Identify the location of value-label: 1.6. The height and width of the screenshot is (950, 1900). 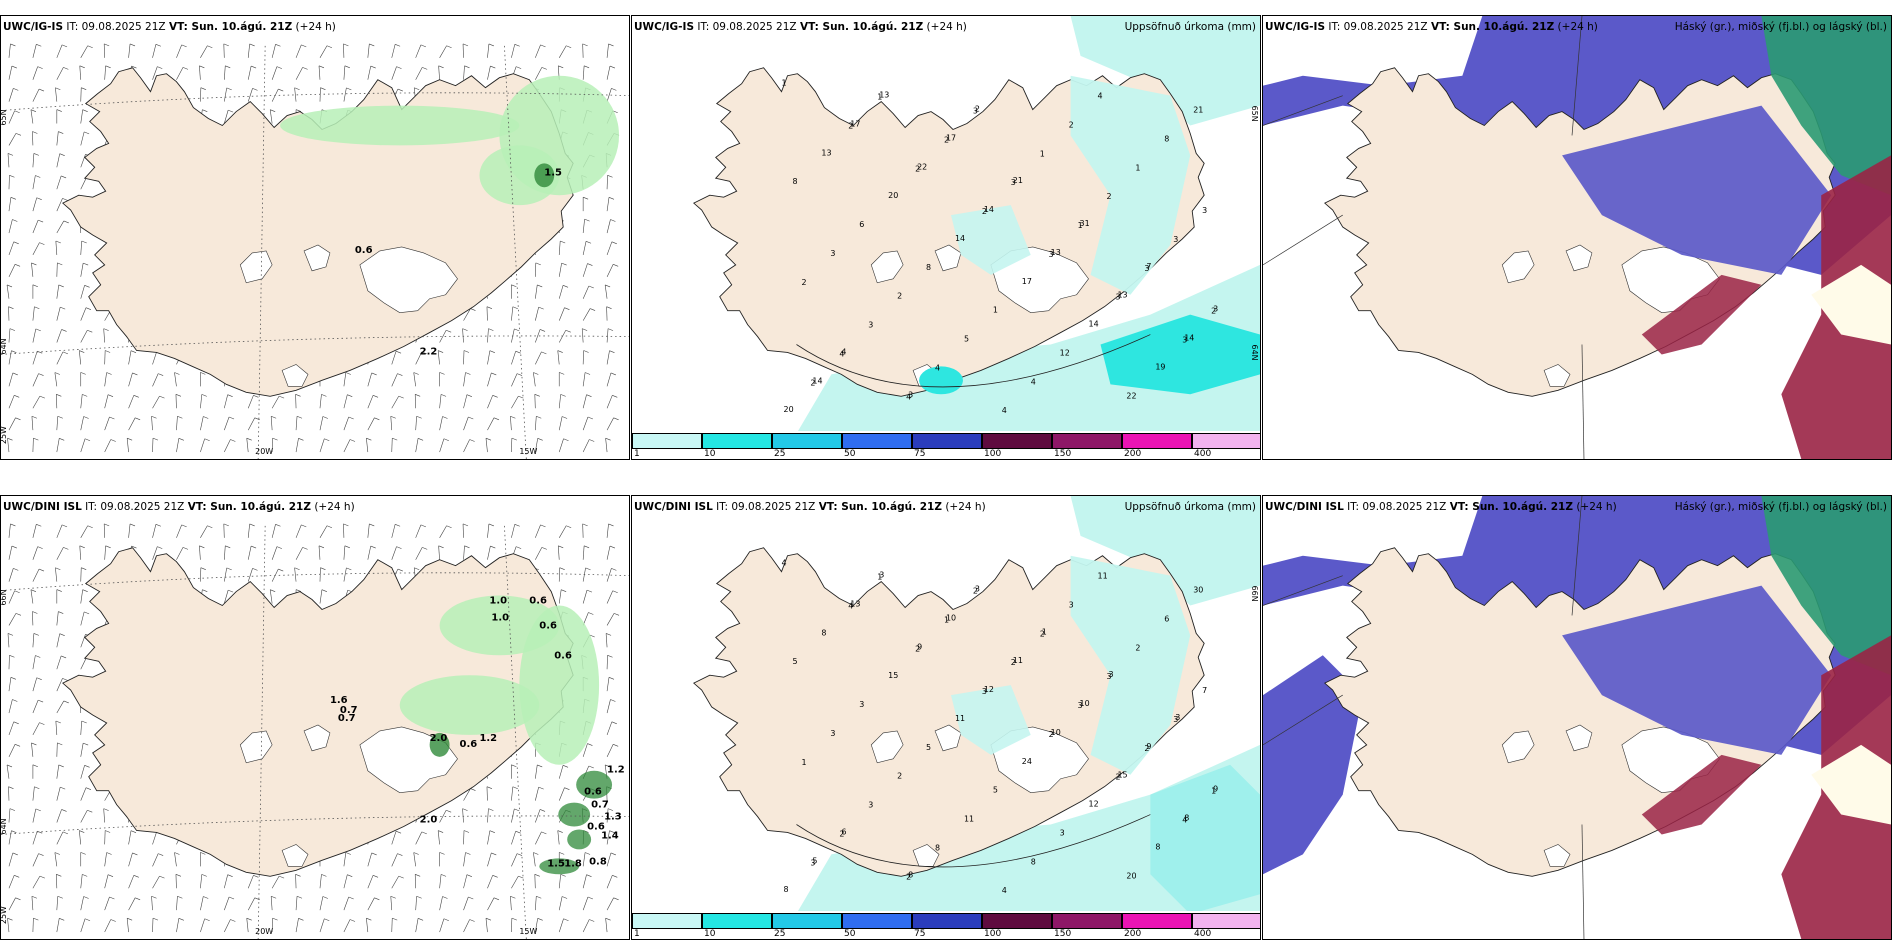
(339, 700).